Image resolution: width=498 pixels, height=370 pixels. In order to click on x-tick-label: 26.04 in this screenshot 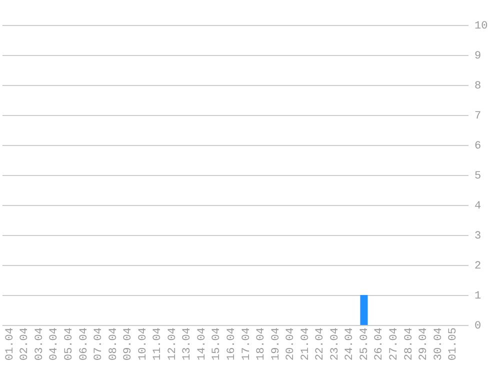, I will do `click(380, 344)`.